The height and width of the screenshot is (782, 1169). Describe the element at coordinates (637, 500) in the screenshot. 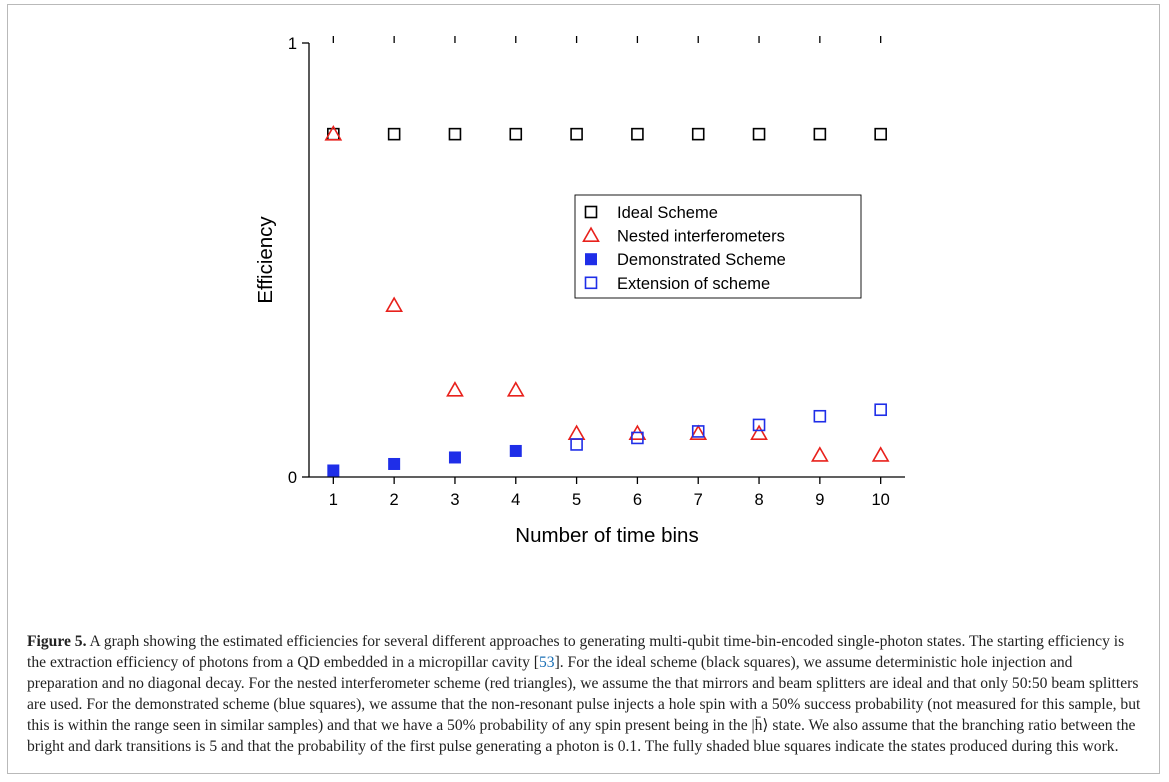

I see `x-tick-label-6: 6` at that location.